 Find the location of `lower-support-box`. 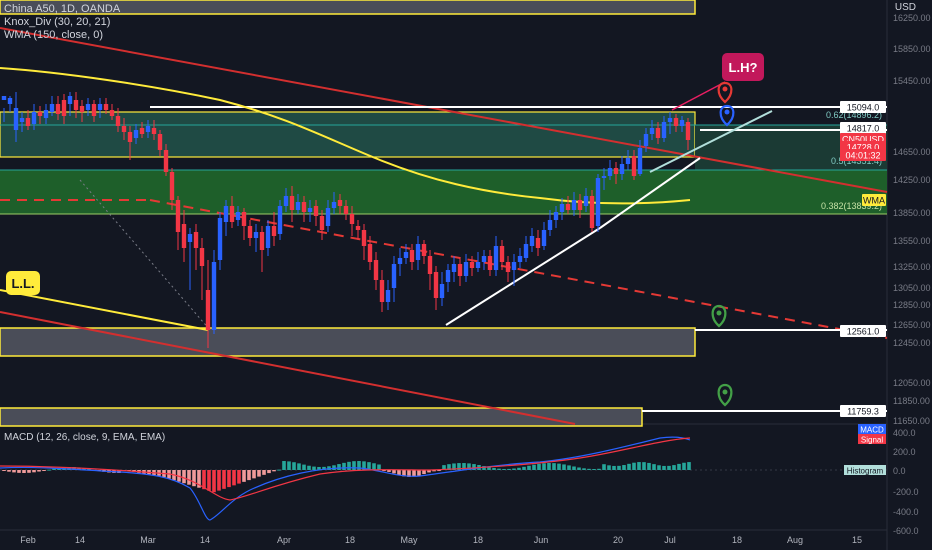

lower-support-box is located at coordinates (321, 417).